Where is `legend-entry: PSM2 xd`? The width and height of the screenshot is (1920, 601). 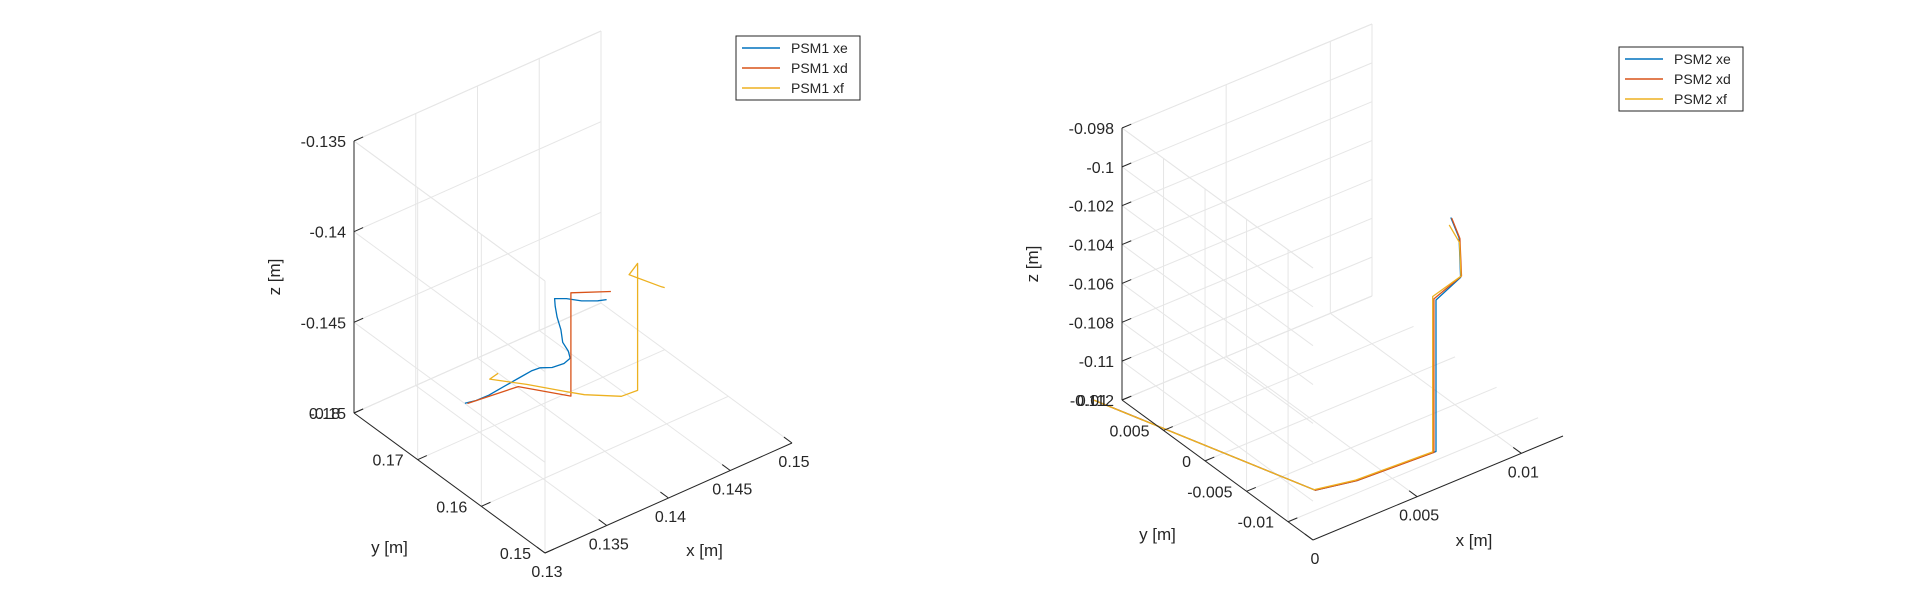
legend-entry: PSM2 xd is located at coordinates (1702, 79).